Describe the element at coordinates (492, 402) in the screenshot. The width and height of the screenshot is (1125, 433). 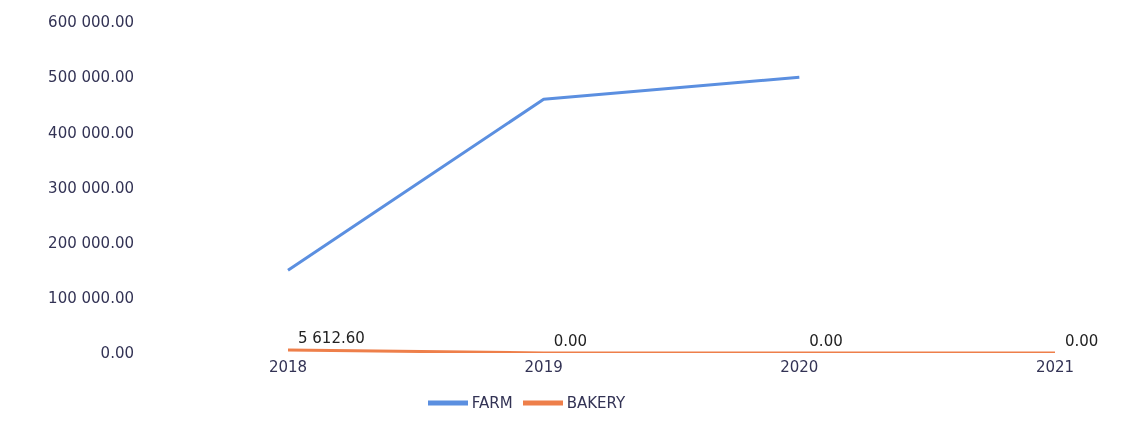
I see `legend-label: FARM` at that location.